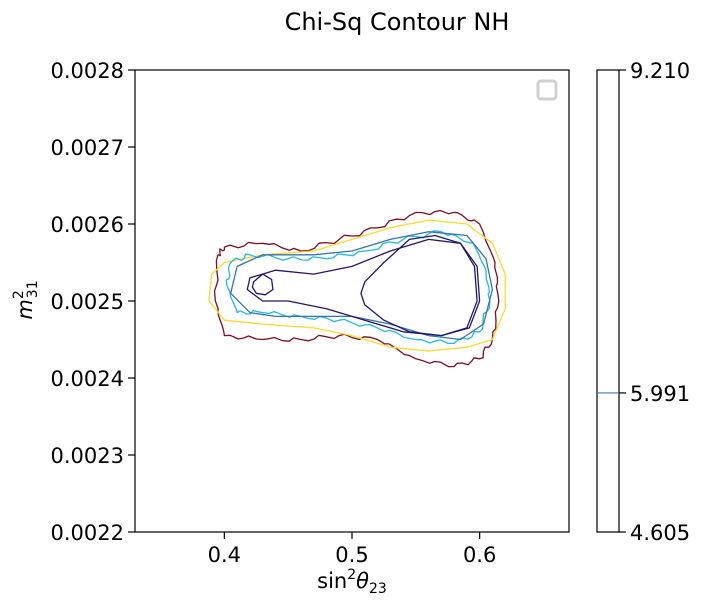 The width and height of the screenshot is (702, 606). Describe the element at coordinates (352, 582) in the screenshot. I see `x-axis-label: sin2θ23` at that location.